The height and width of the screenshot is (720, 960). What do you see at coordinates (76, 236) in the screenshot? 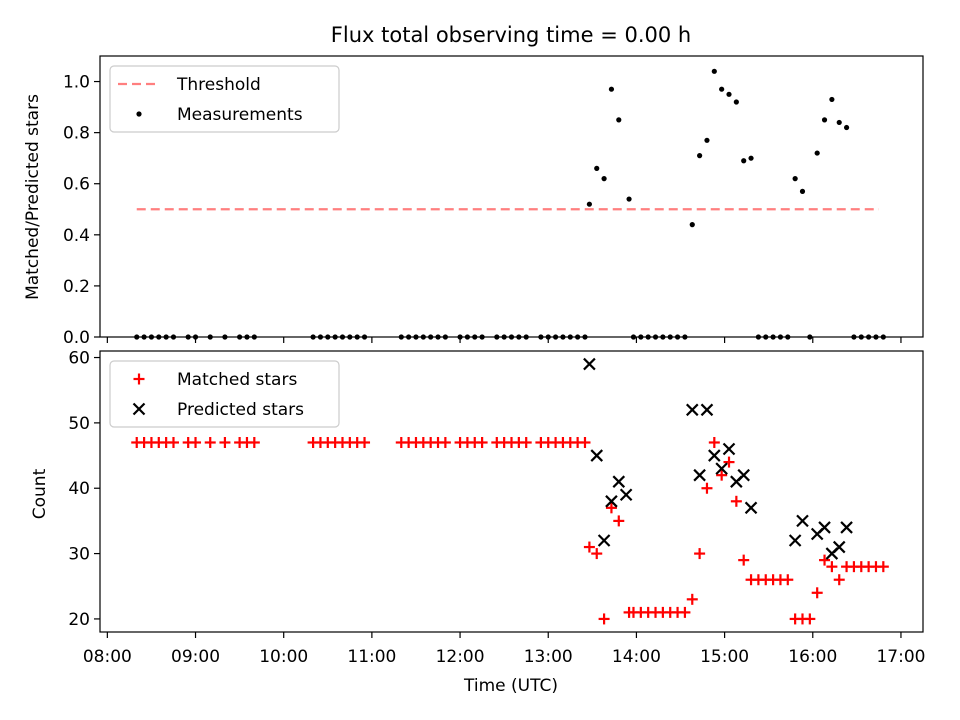
I see `top-y-tick-label: 0.4` at bounding box center [76, 236].